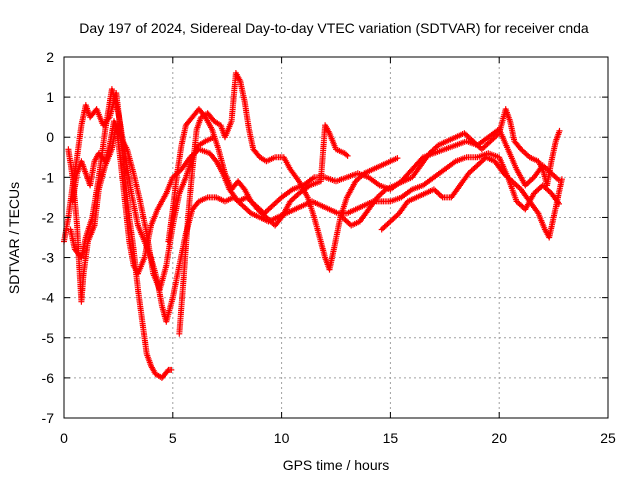  What do you see at coordinates (64, 438) in the screenshot?
I see `x-tick-label: 0` at bounding box center [64, 438].